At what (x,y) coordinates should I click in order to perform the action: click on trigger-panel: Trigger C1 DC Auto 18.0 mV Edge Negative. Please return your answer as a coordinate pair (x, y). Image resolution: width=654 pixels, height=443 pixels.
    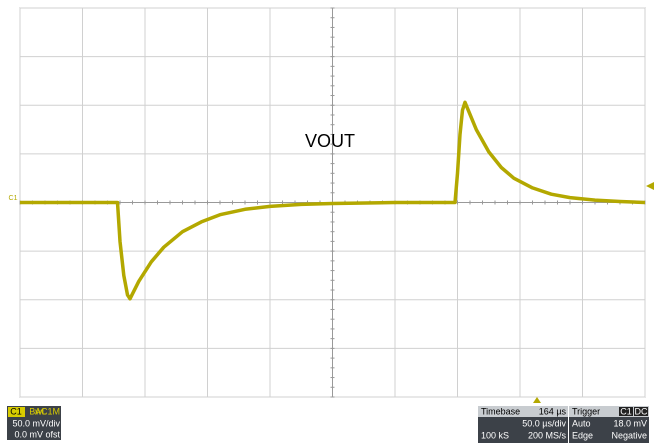
    Looking at the image, I should click on (609, 424).